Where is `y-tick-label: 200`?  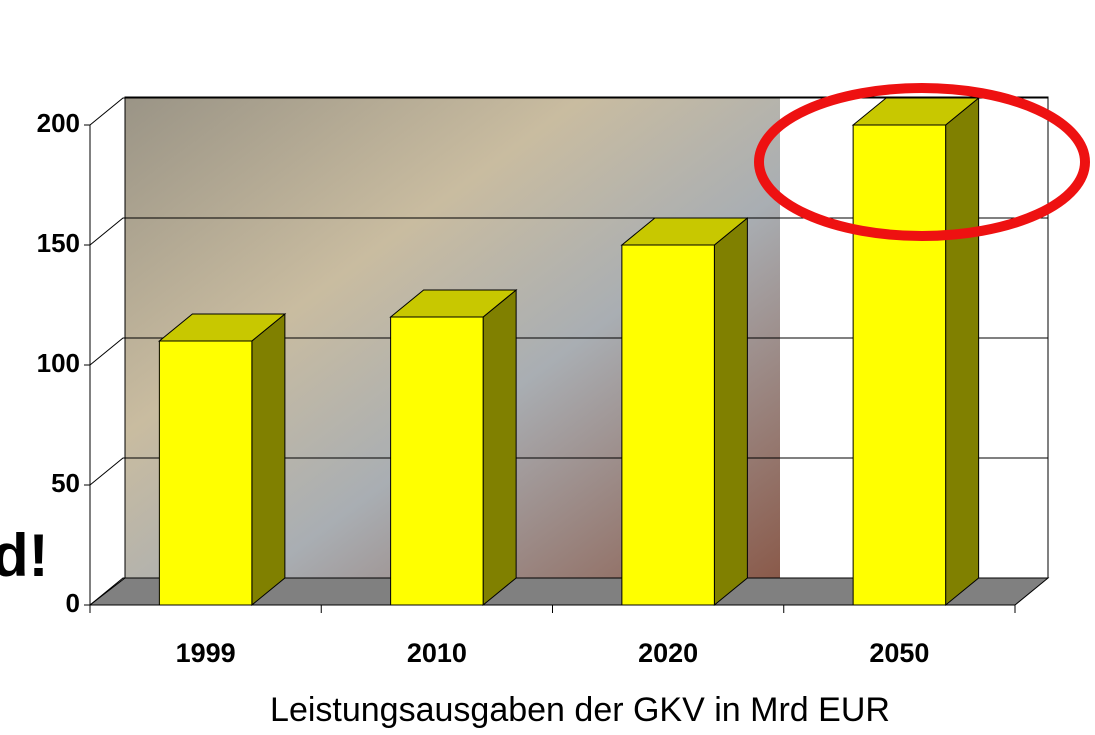 y-tick-label: 200 is located at coordinates (58, 123).